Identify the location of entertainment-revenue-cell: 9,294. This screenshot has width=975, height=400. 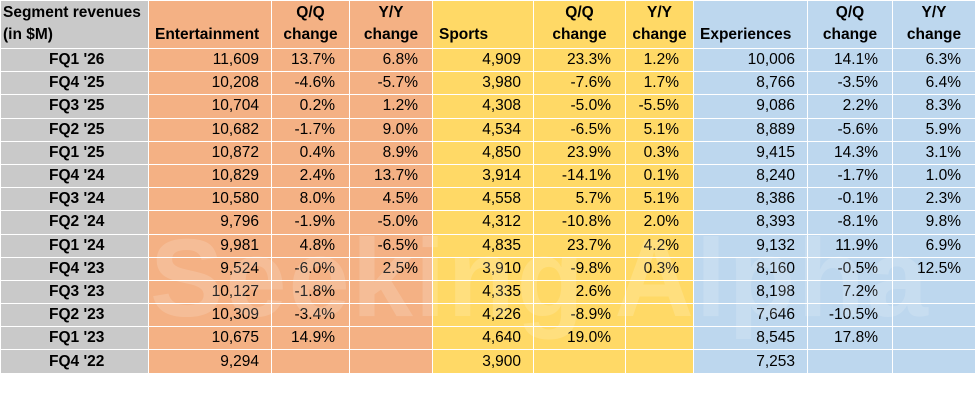
(210, 361).